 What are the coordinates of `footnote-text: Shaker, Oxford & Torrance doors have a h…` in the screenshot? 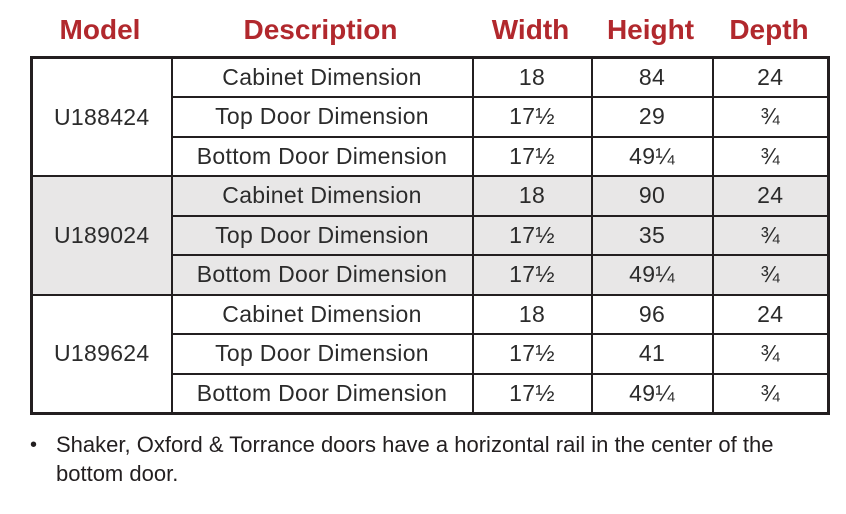 It's located at (415, 458).